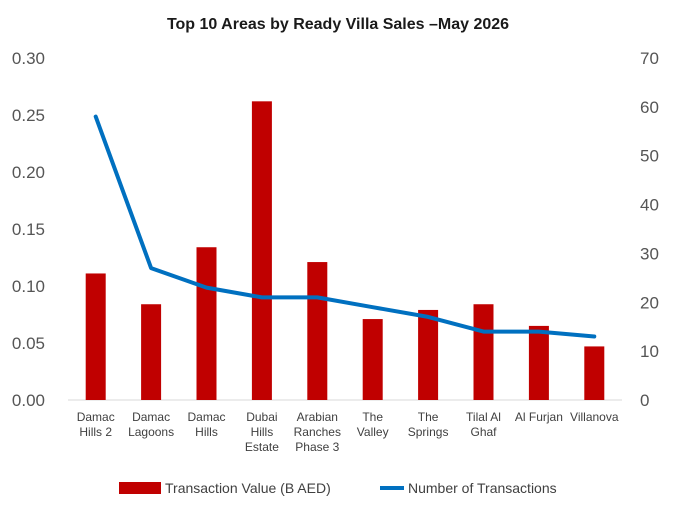 The height and width of the screenshot is (509, 674). Describe the element at coordinates (644, 400) in the screenshot. I see `right-tick-label: 0` at that location.